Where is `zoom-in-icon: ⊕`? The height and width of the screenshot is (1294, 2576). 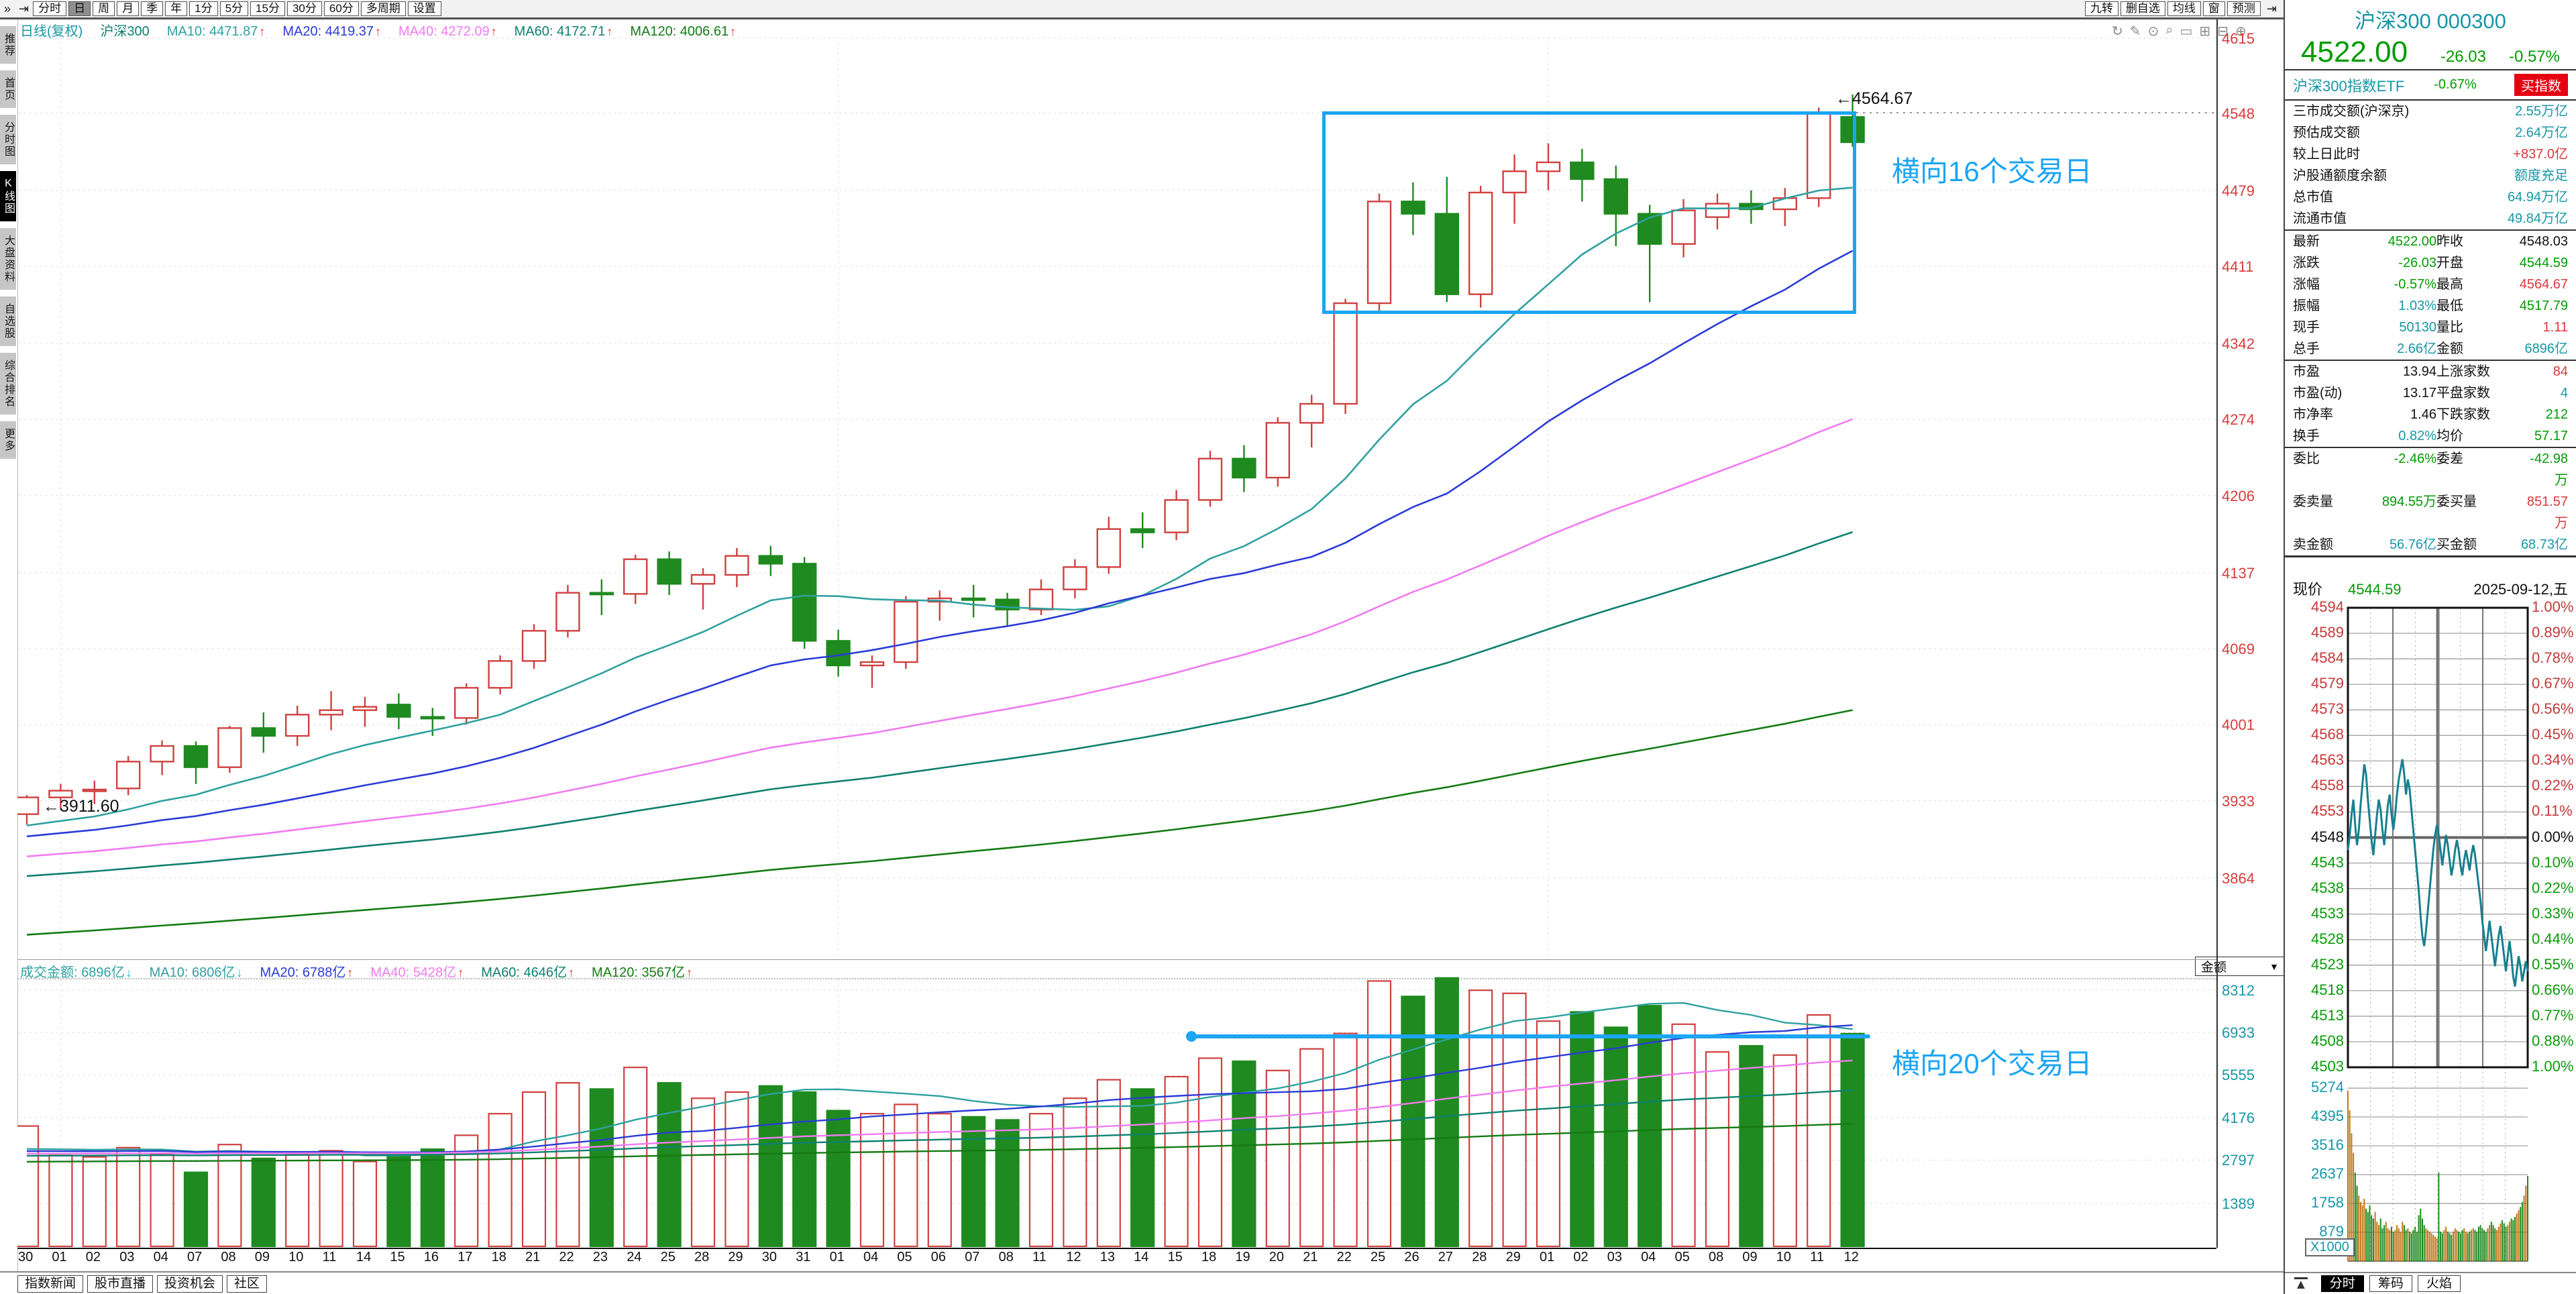 zoom-in-icon: ⊕ is located at coordinates (2241, 31).